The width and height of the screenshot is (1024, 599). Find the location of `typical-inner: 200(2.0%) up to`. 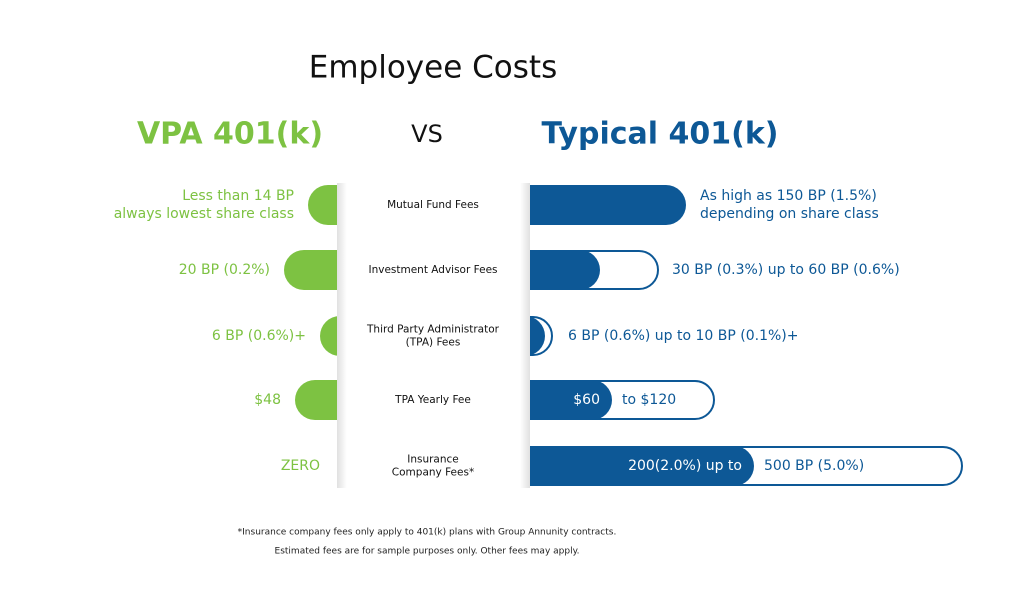

typical-inner: 200(2.0%) up to is located at coordinates (685, 466).